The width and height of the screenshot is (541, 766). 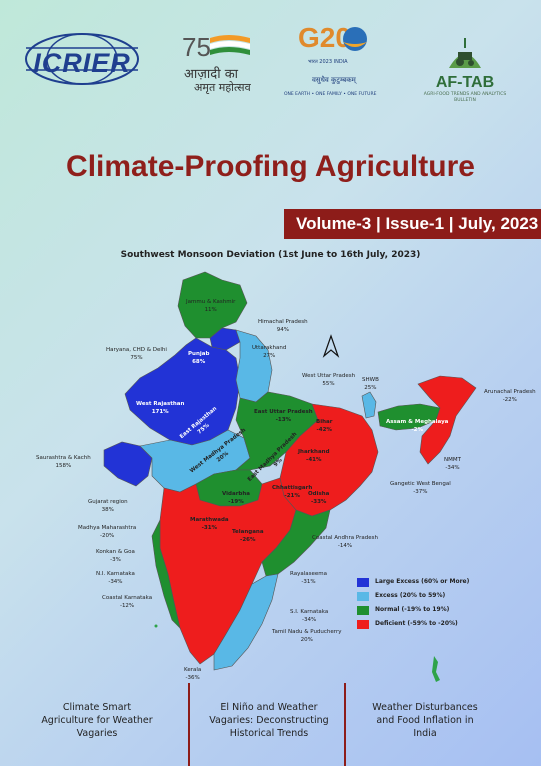 What do you see at coordinates (369, 405) in the screenshot?
I see `region-shwb` at bounding box center [369, 405].